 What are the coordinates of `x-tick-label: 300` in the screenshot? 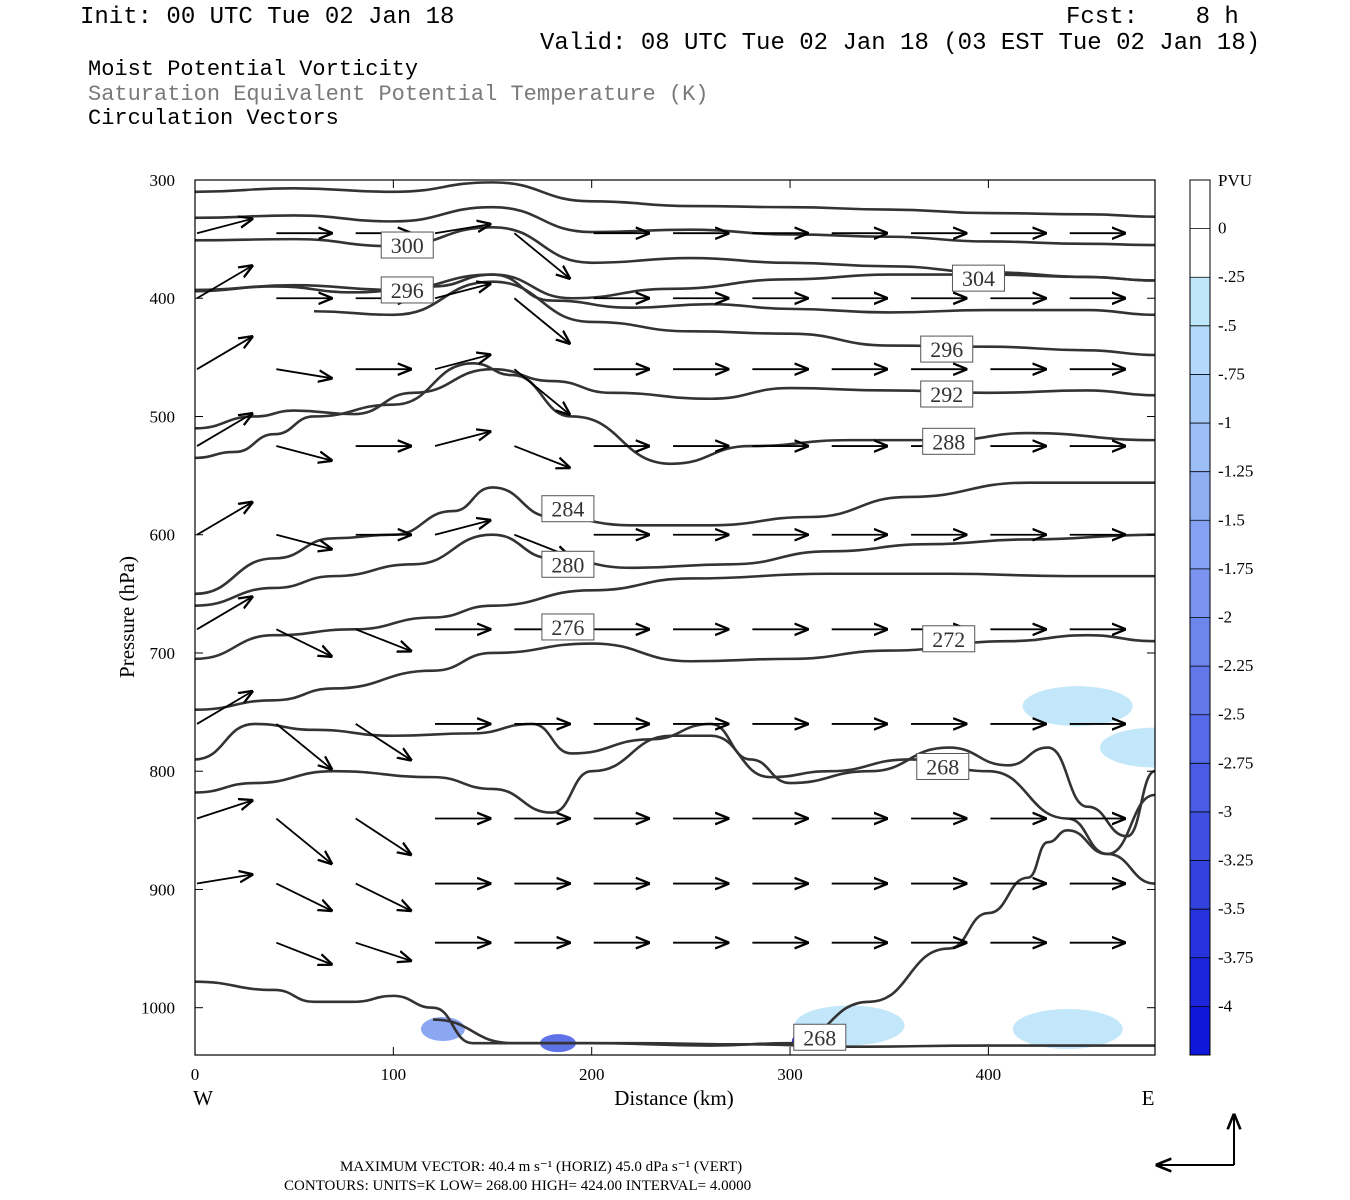 It's located at (790, 1074).